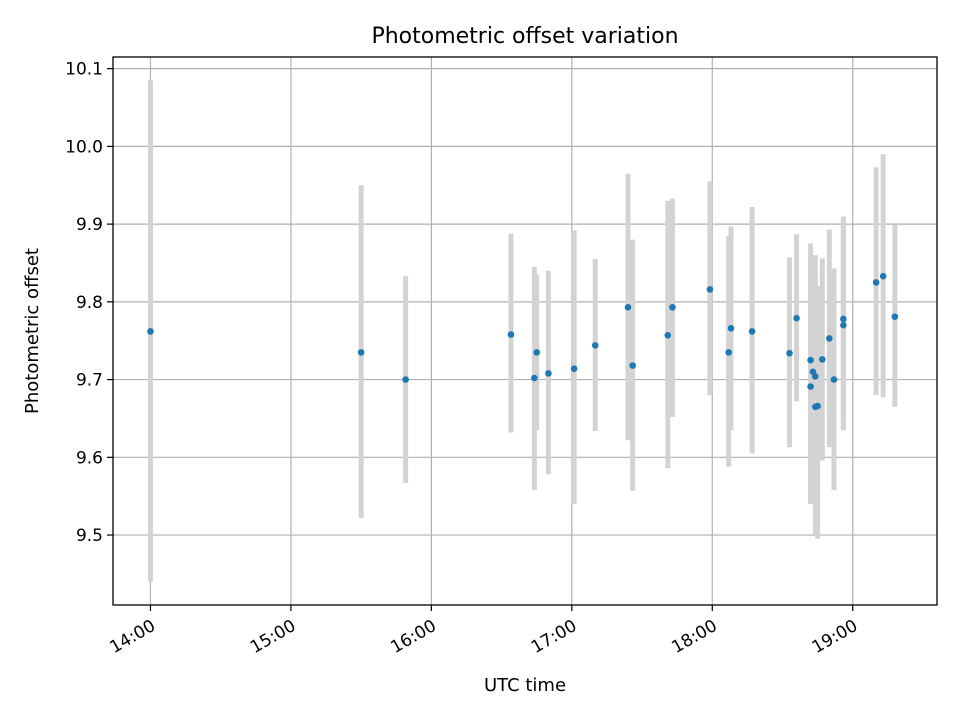  I want to click on x-tick-label: 16:00, so click(413, 637).